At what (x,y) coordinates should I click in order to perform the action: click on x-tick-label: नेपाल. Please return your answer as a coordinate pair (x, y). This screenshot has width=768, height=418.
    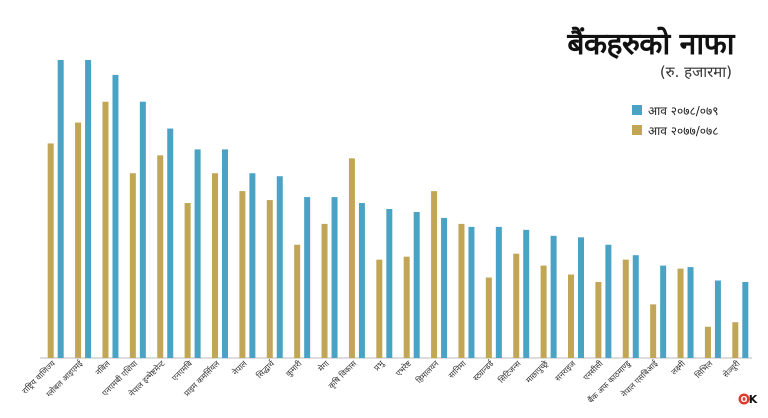
    Looking at the image, I should click on (239, 367).